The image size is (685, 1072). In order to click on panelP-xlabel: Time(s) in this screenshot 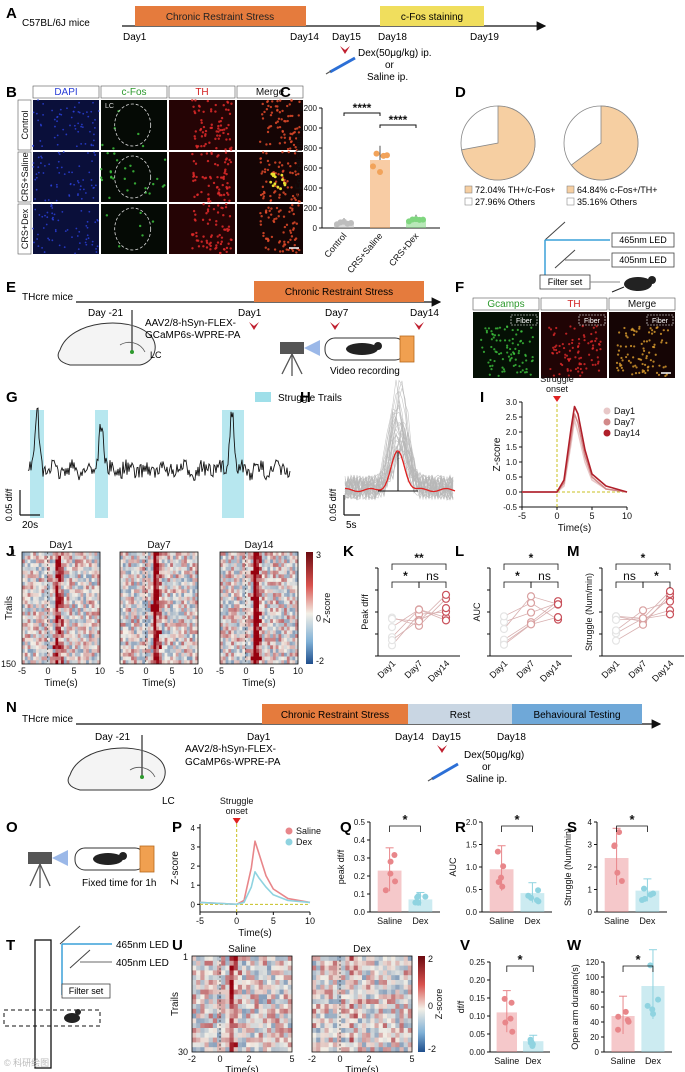, I will do `click(255, 933)`.